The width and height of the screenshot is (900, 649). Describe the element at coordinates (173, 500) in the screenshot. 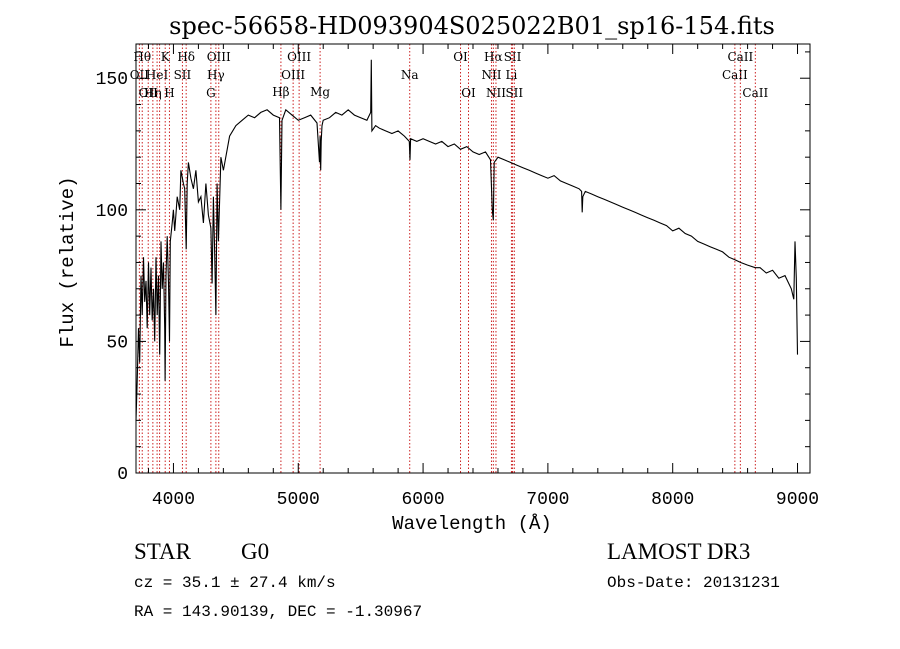

I see `x-tick-label-0: 4000` at that location.